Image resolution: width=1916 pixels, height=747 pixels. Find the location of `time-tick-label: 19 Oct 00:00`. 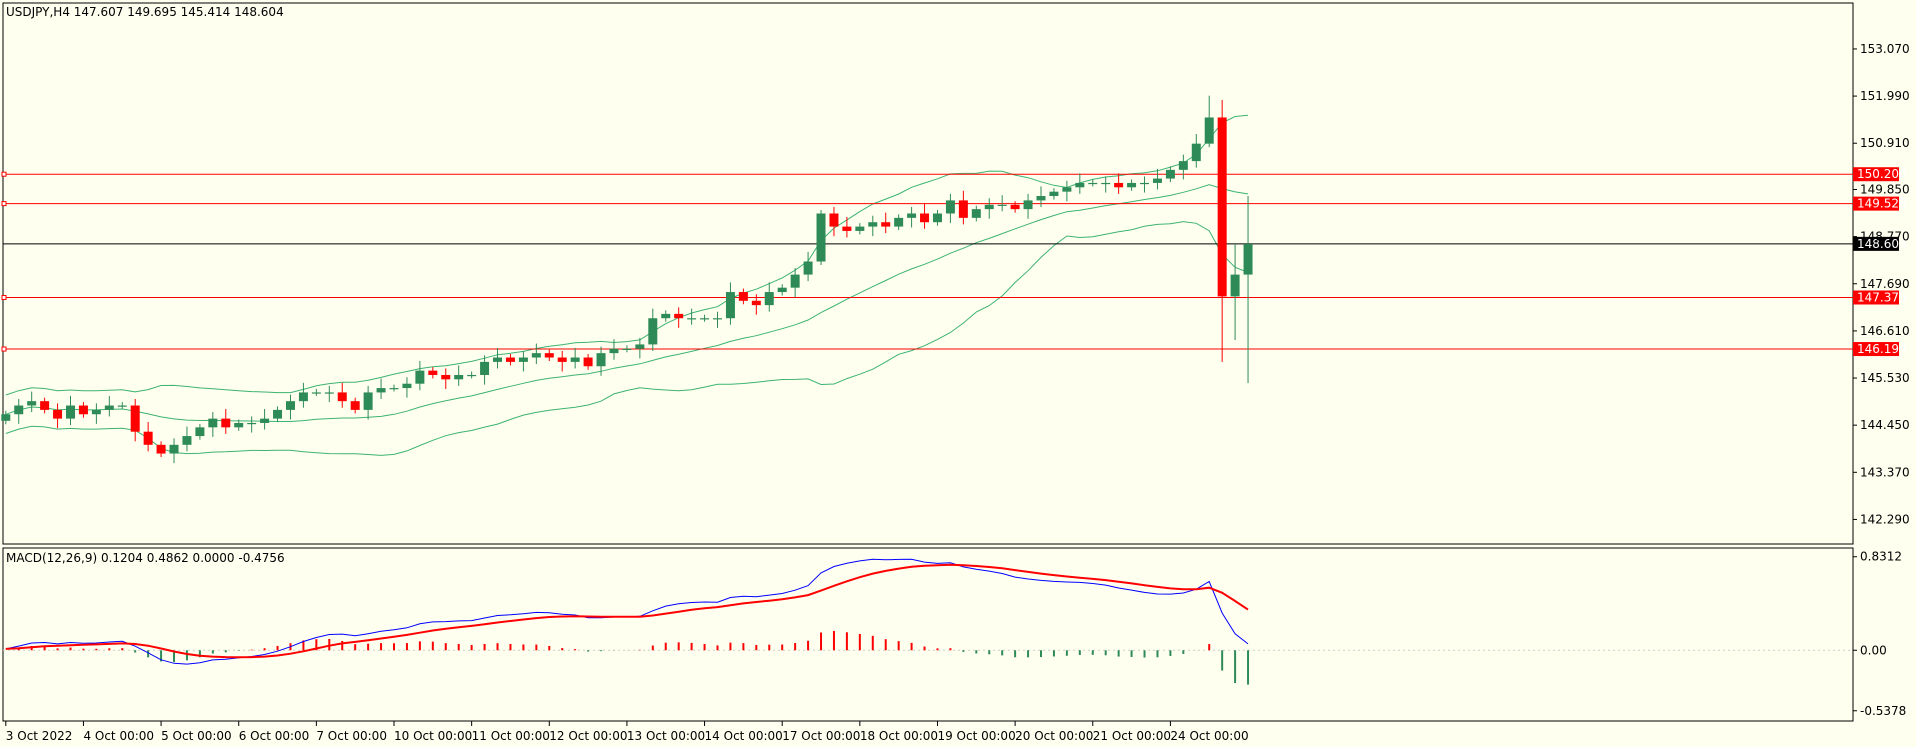

time-tick-label: 19 Oct 00:00 is located at coordinates (976, 736).